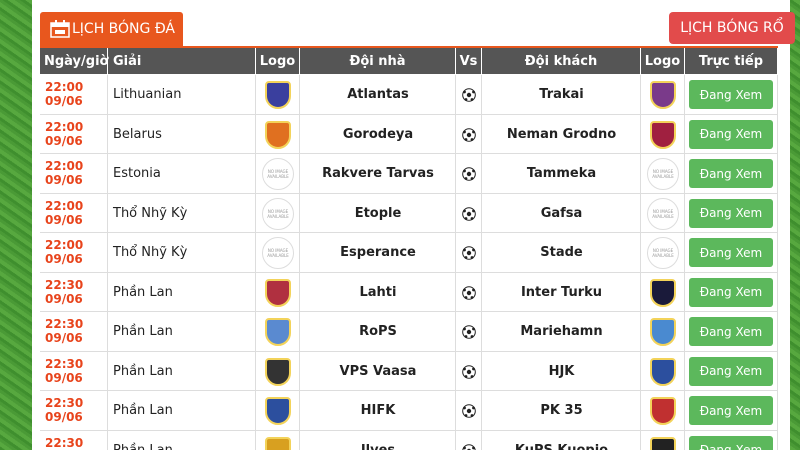 This screenshot has height=450, width=800. Describe the element at coordinates (378, 440) in the screenshot. I see `home-team: Ilves` at that location.